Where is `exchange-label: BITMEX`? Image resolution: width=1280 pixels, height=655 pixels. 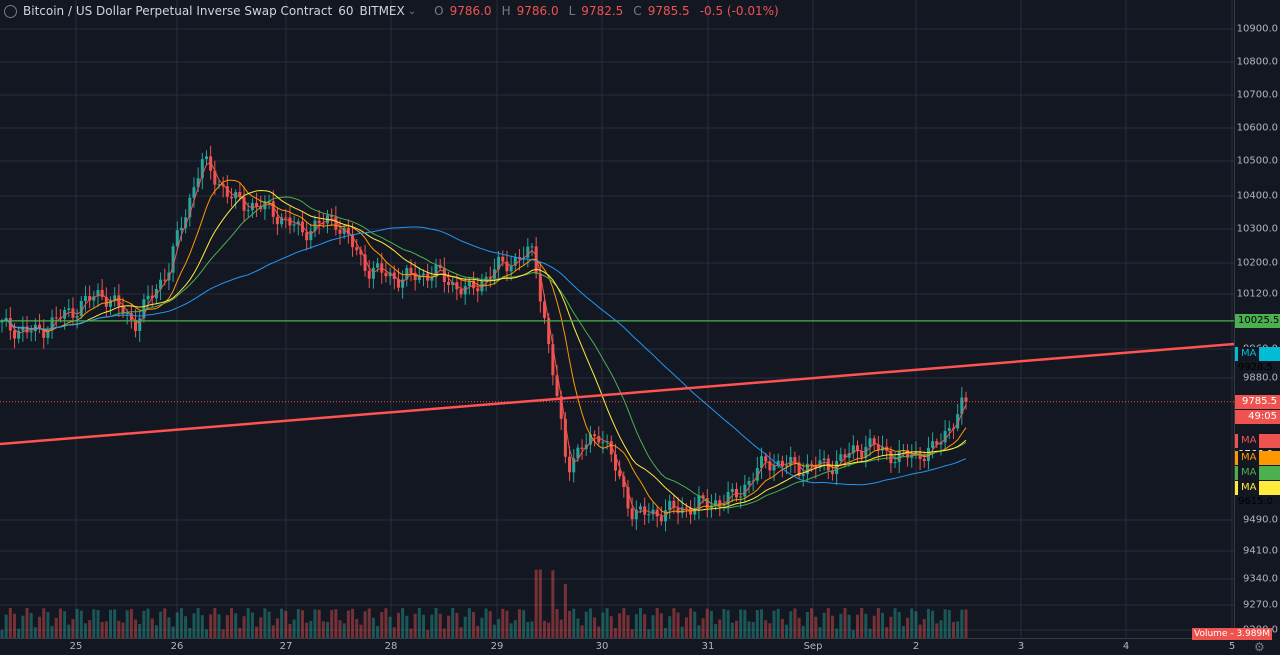 exchange-label: BITMEX is located at coordinates (382, 11).